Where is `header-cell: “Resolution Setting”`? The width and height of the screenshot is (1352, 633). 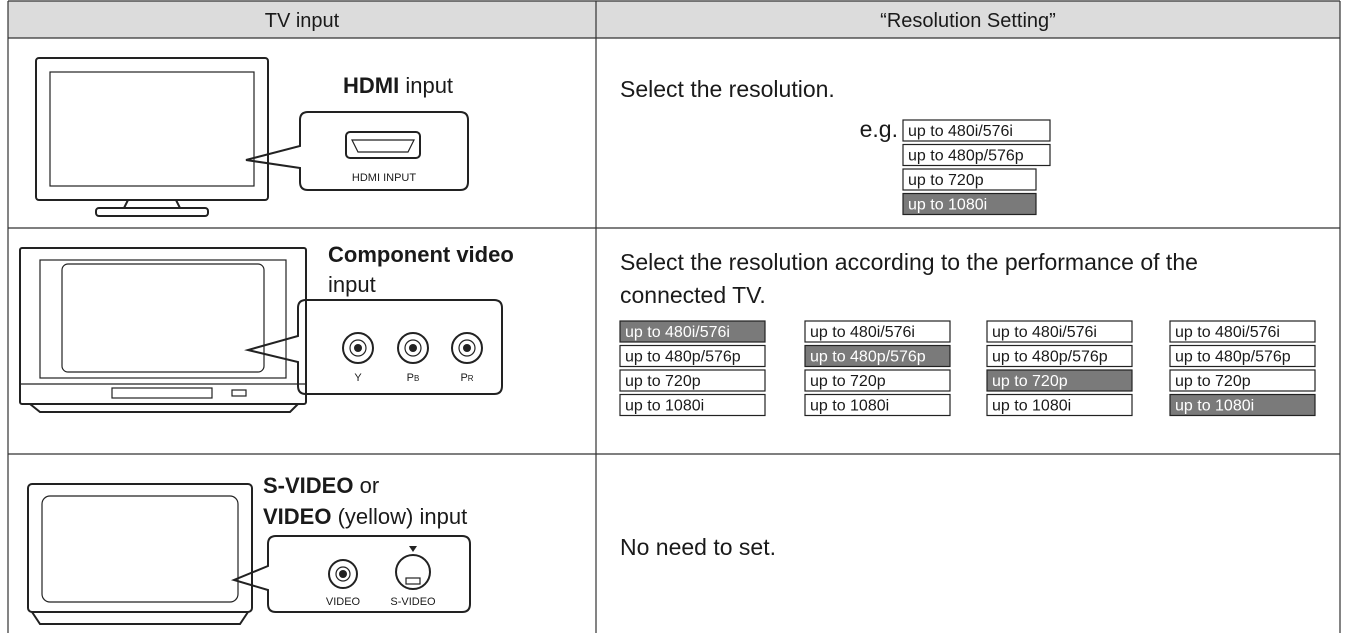
header-cell: “Resolution Setting” is located at coordinates (968, 21).